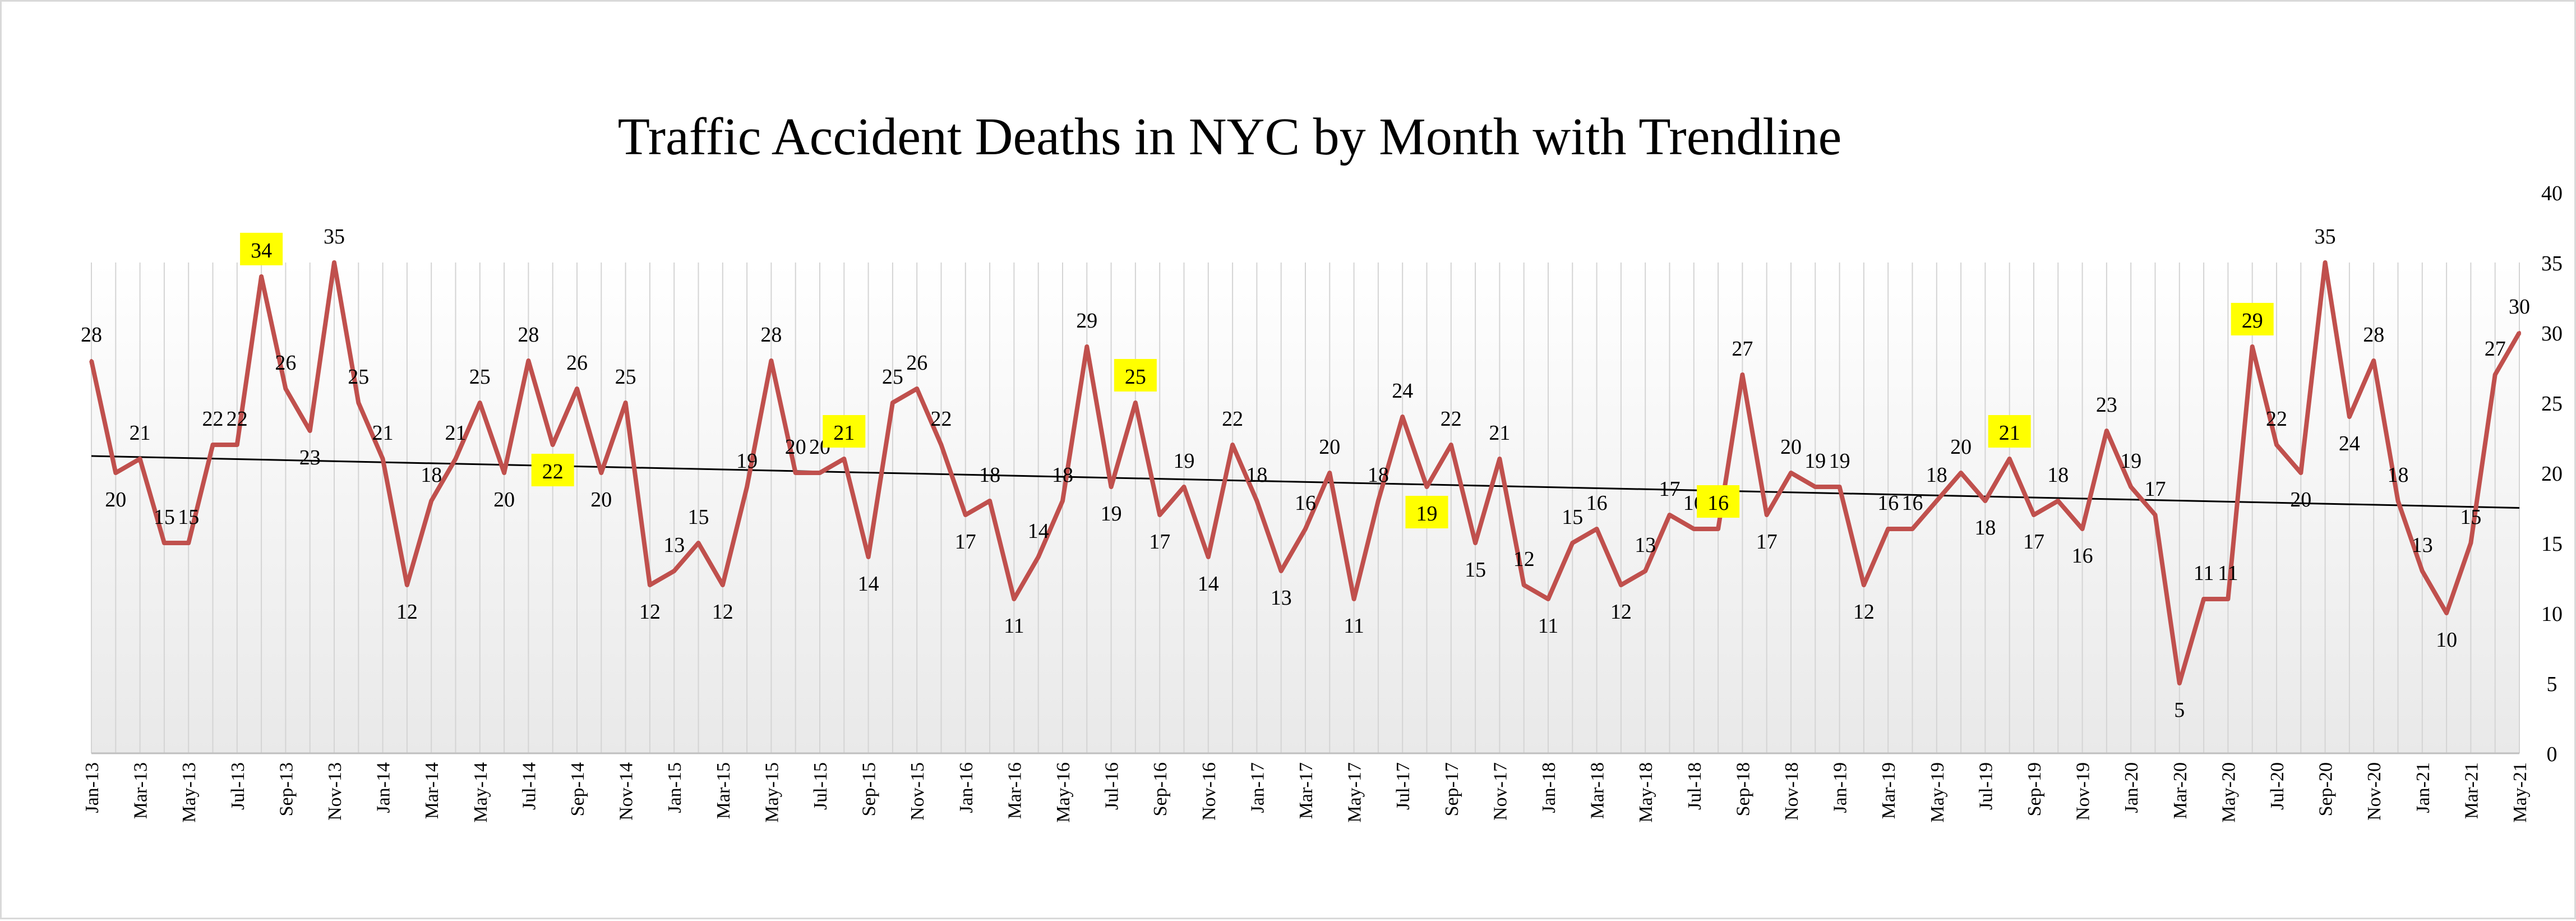 Image resolution: width=2576 pixels, height=921 pixels. I want to click on x-tick-label: Jan-13, so click(93, 787).